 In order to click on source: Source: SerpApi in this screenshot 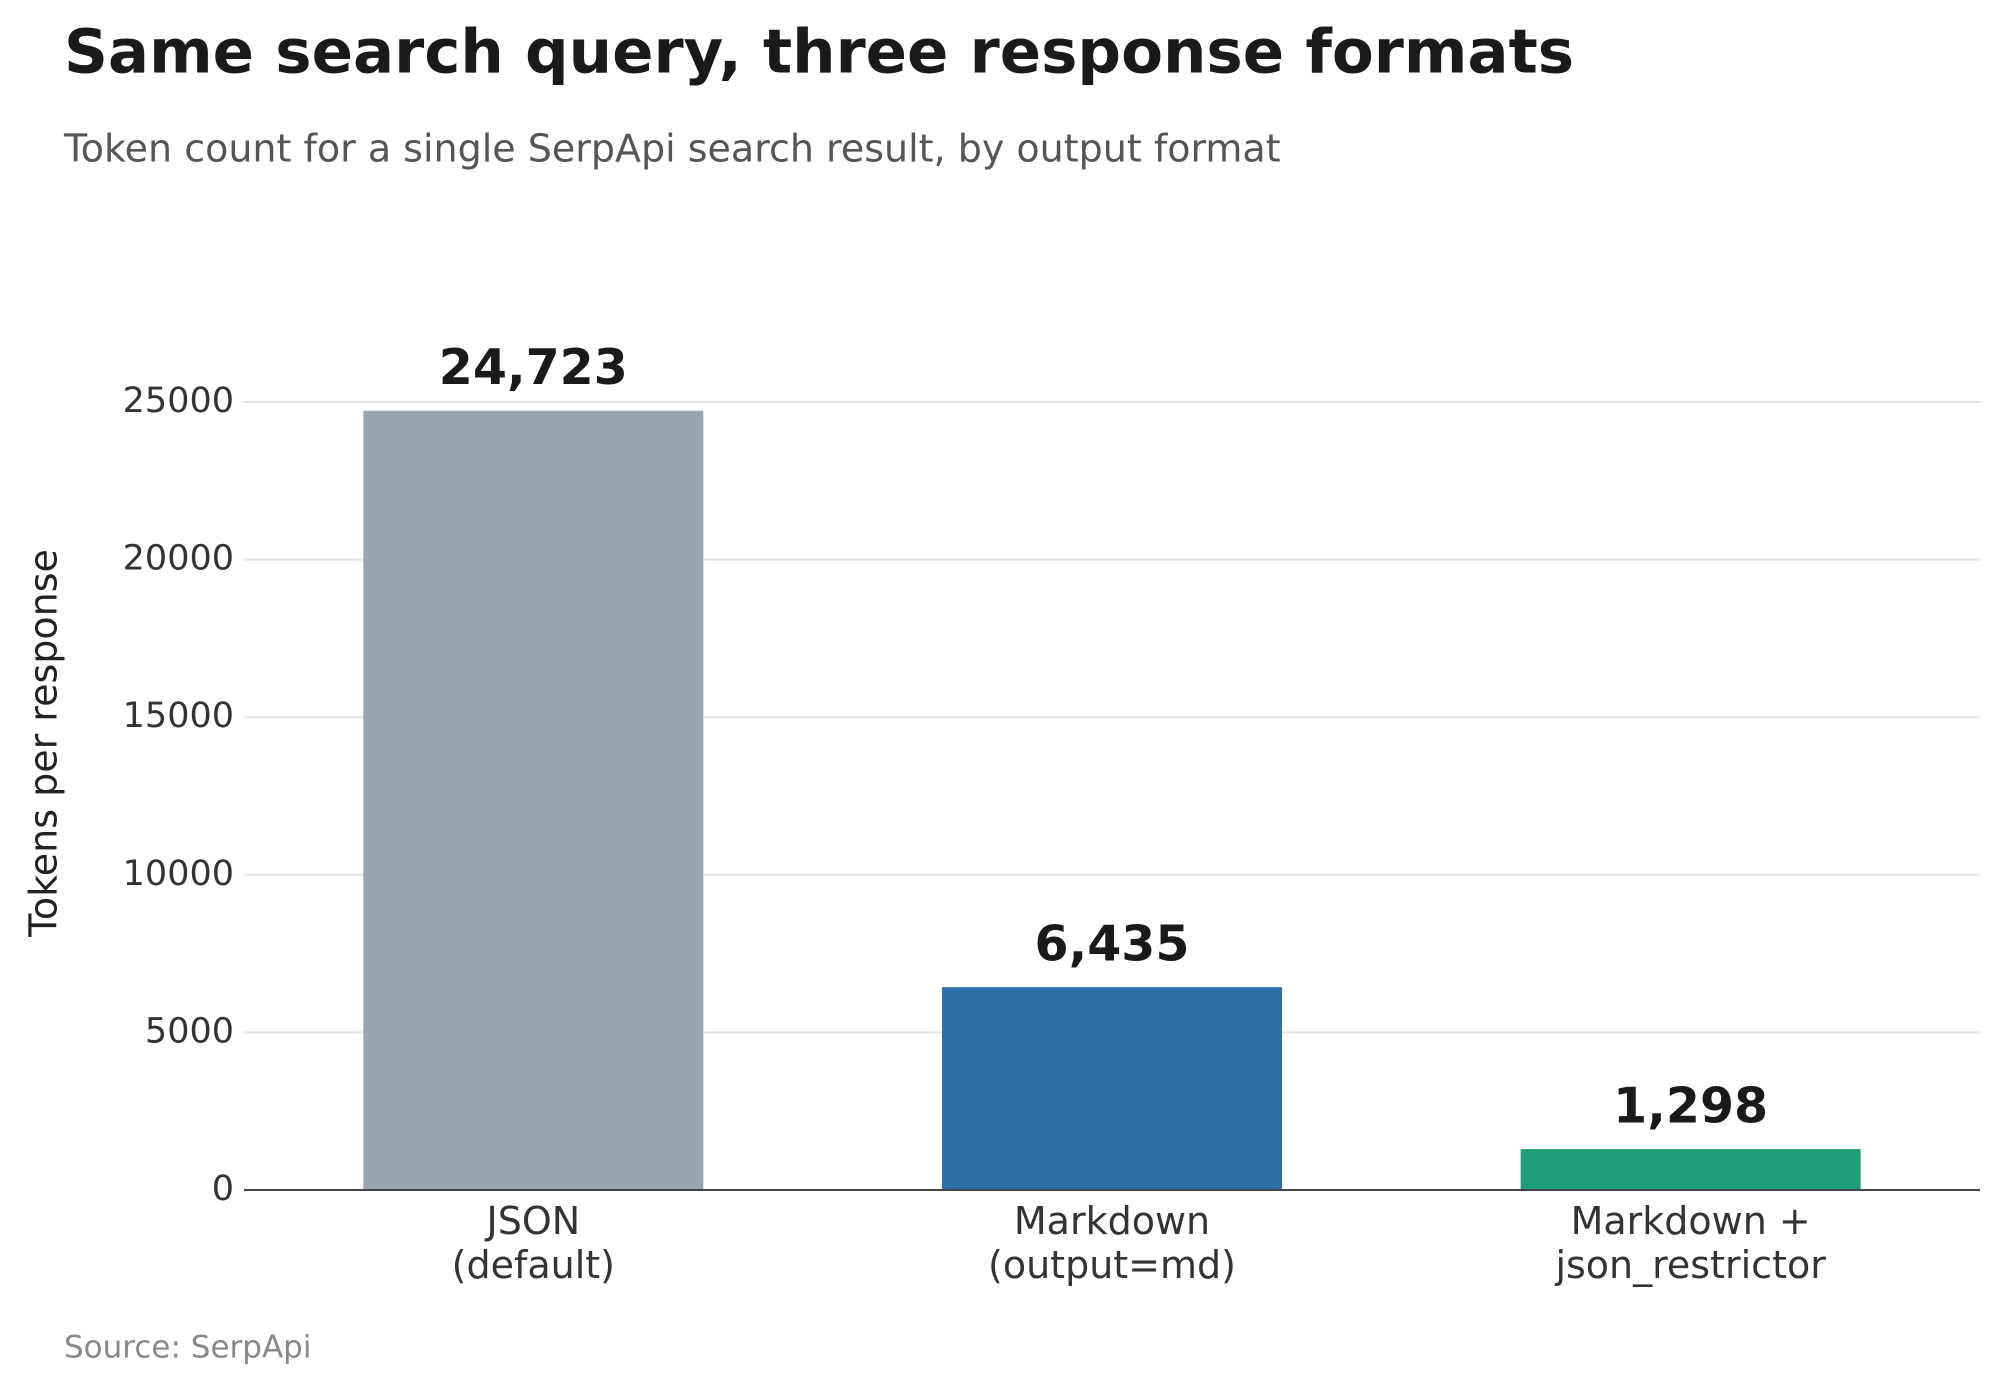, I will do `click(187, 1348)`.